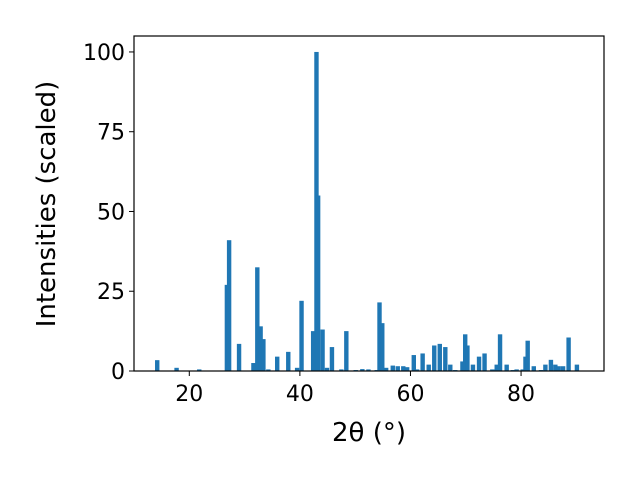  I want to click on y-tick-label: 0, so click(118, 372).